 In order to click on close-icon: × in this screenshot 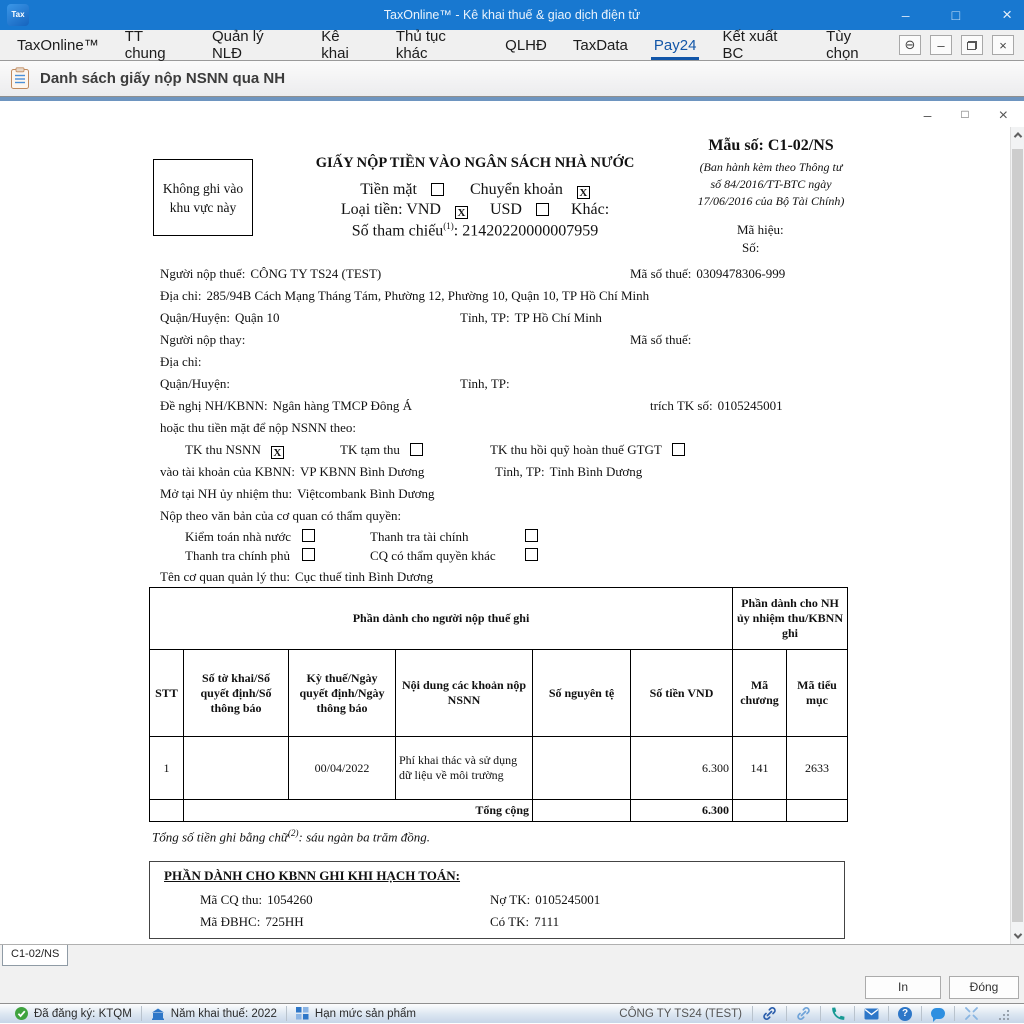, I will do `click(1007, 14)`.